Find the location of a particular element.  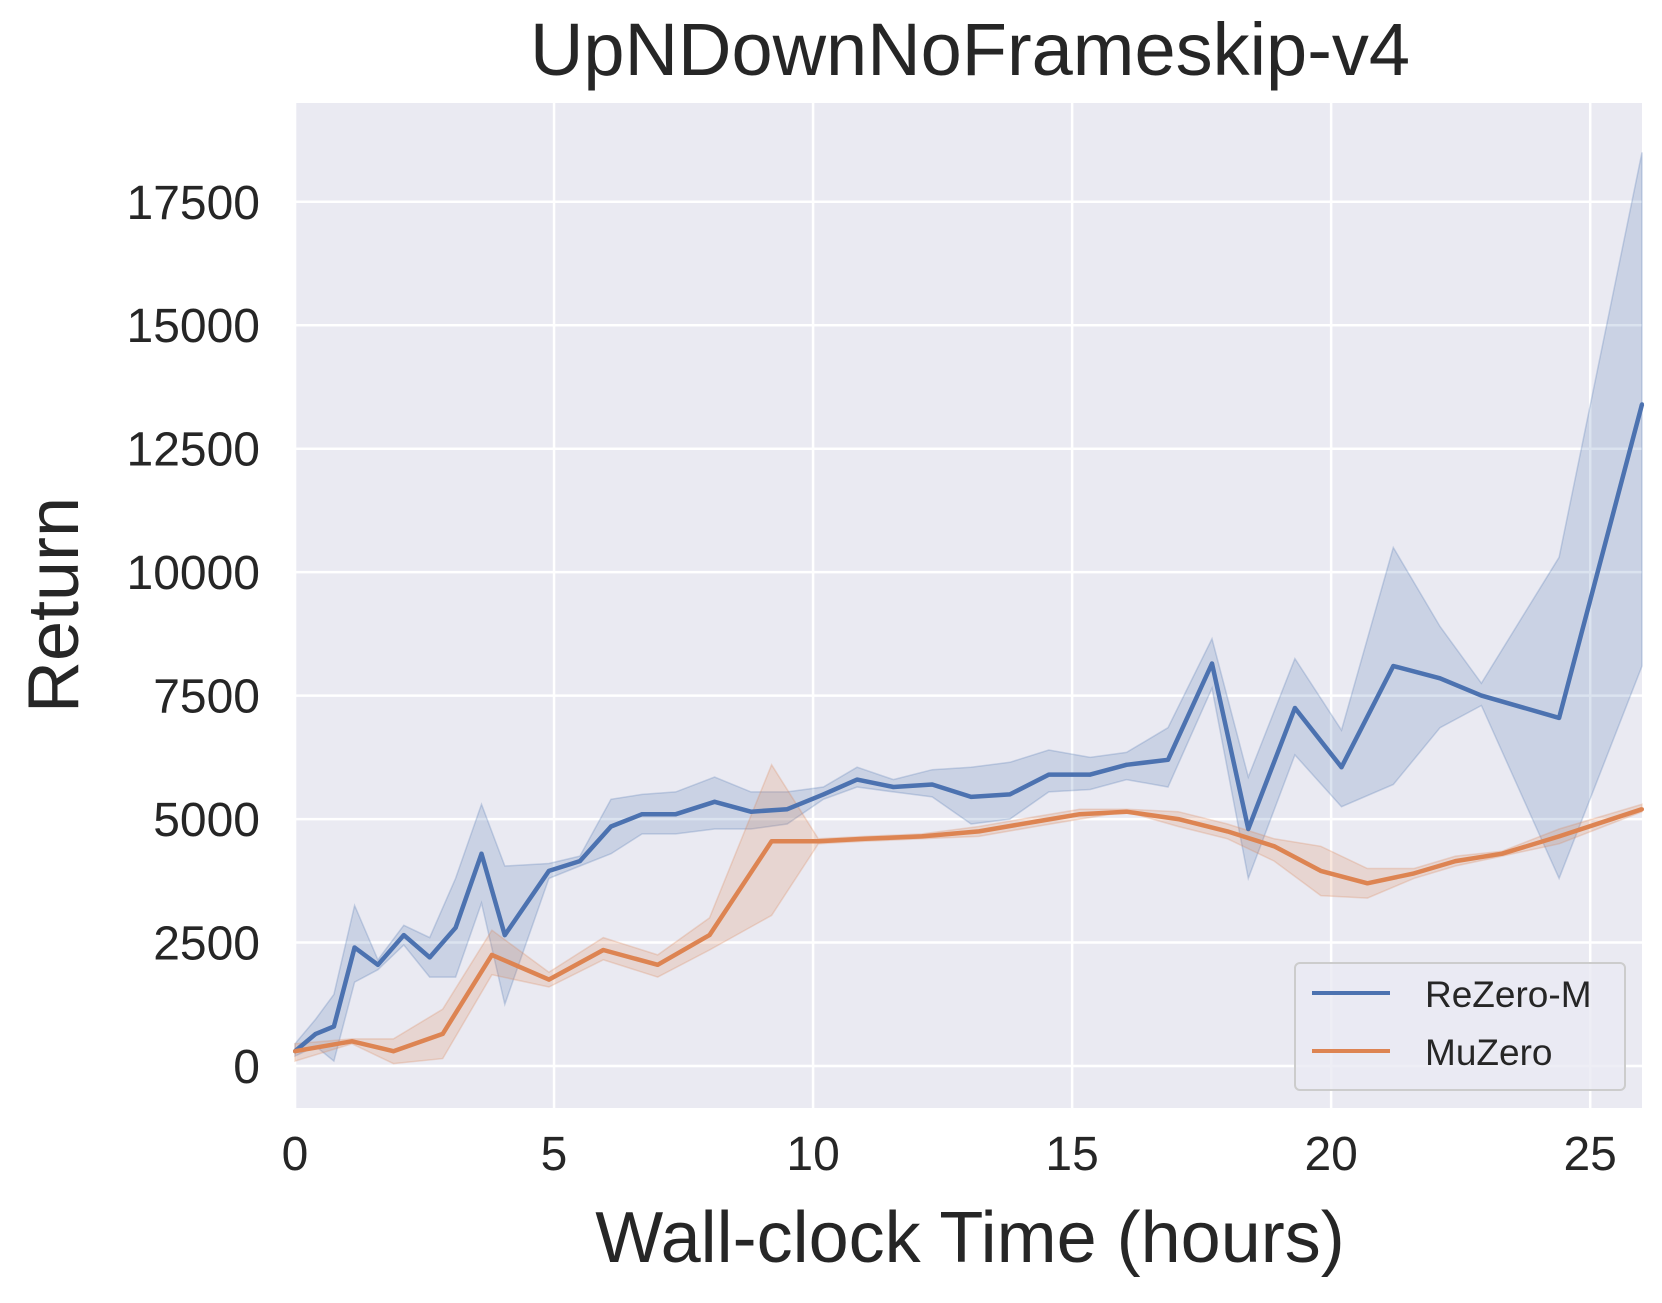

legend-label-muzero: MuZero is located at coordinates (1488, 1052).